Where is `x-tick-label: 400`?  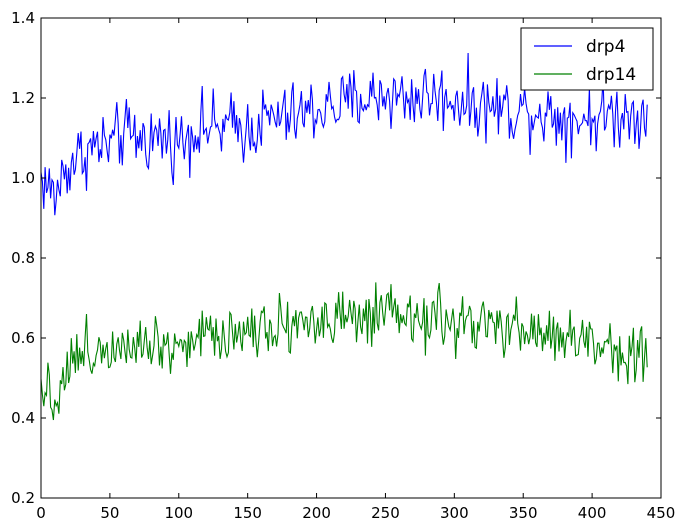 x-tick-label: 400 is located at coordinates (592, 513).